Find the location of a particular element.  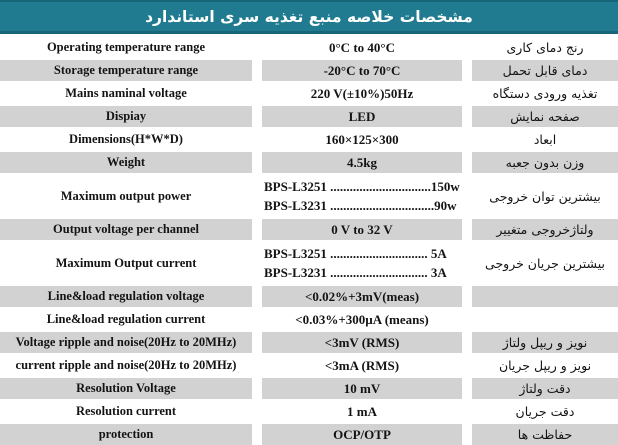

spec-value-cell: 0°C to 40°C is located at coordinates (361, 47).